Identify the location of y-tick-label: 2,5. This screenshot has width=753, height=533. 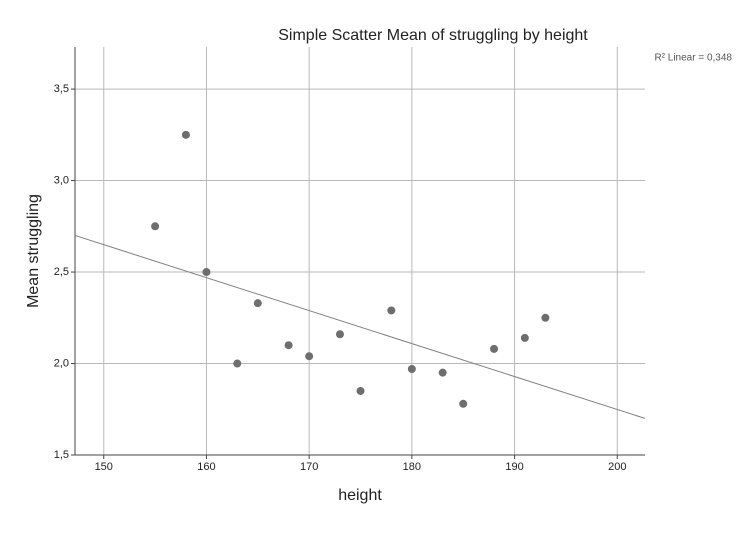
(61, 272).